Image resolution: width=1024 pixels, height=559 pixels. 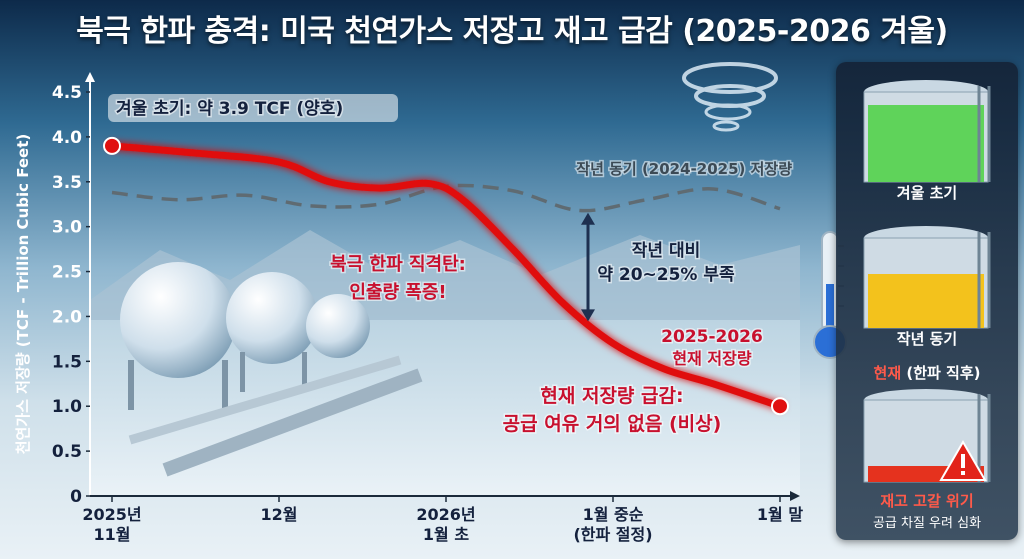 I want to click on gap-arrow-head-bottom, so click(x=588, y=315).